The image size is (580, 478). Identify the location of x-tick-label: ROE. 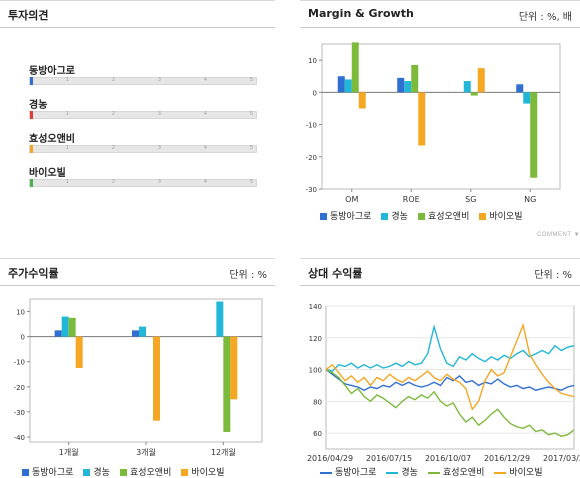
(411, 199).